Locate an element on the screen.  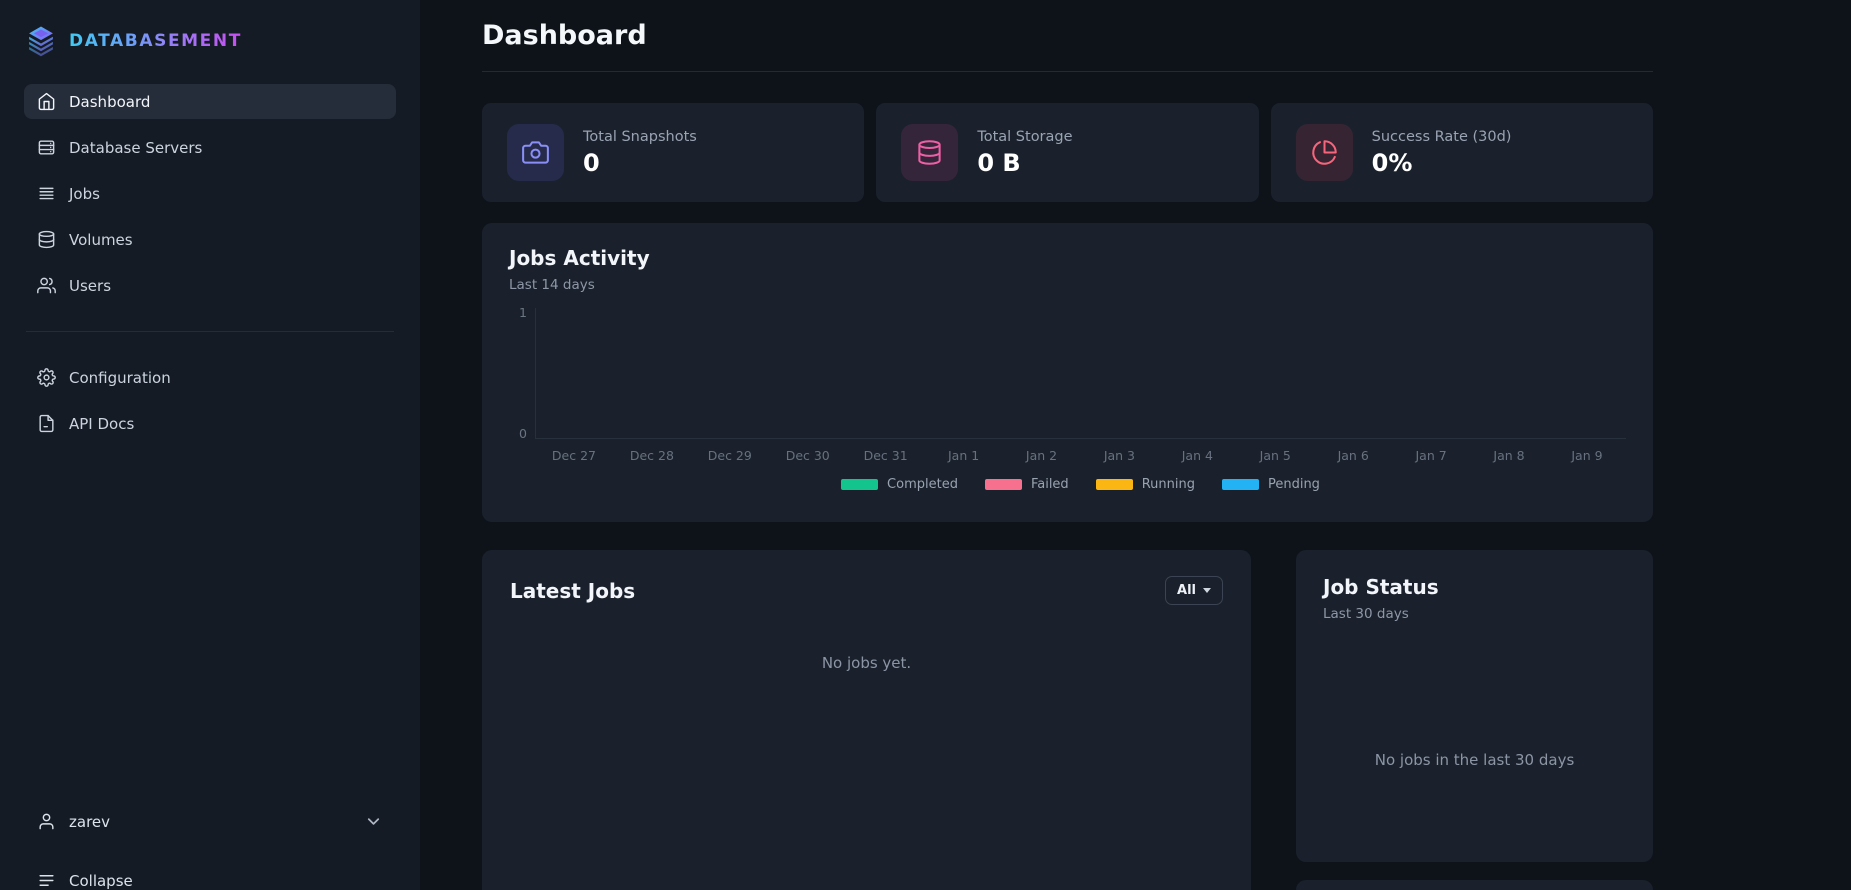
x-axis-label: Jan 7 is located at coordinates (1431, 455).